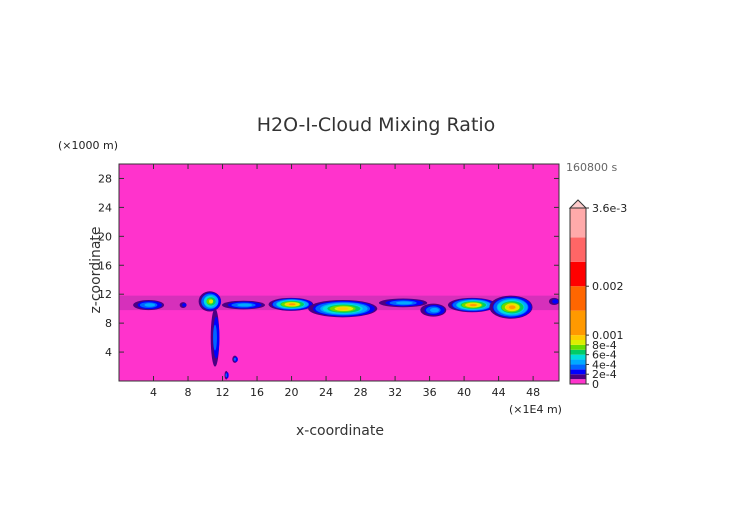 This screenshot has height=532, width=752. Describe the element at coordinates (105, 265) in the screenshot. I see `z-tick-label: 16` at that location.